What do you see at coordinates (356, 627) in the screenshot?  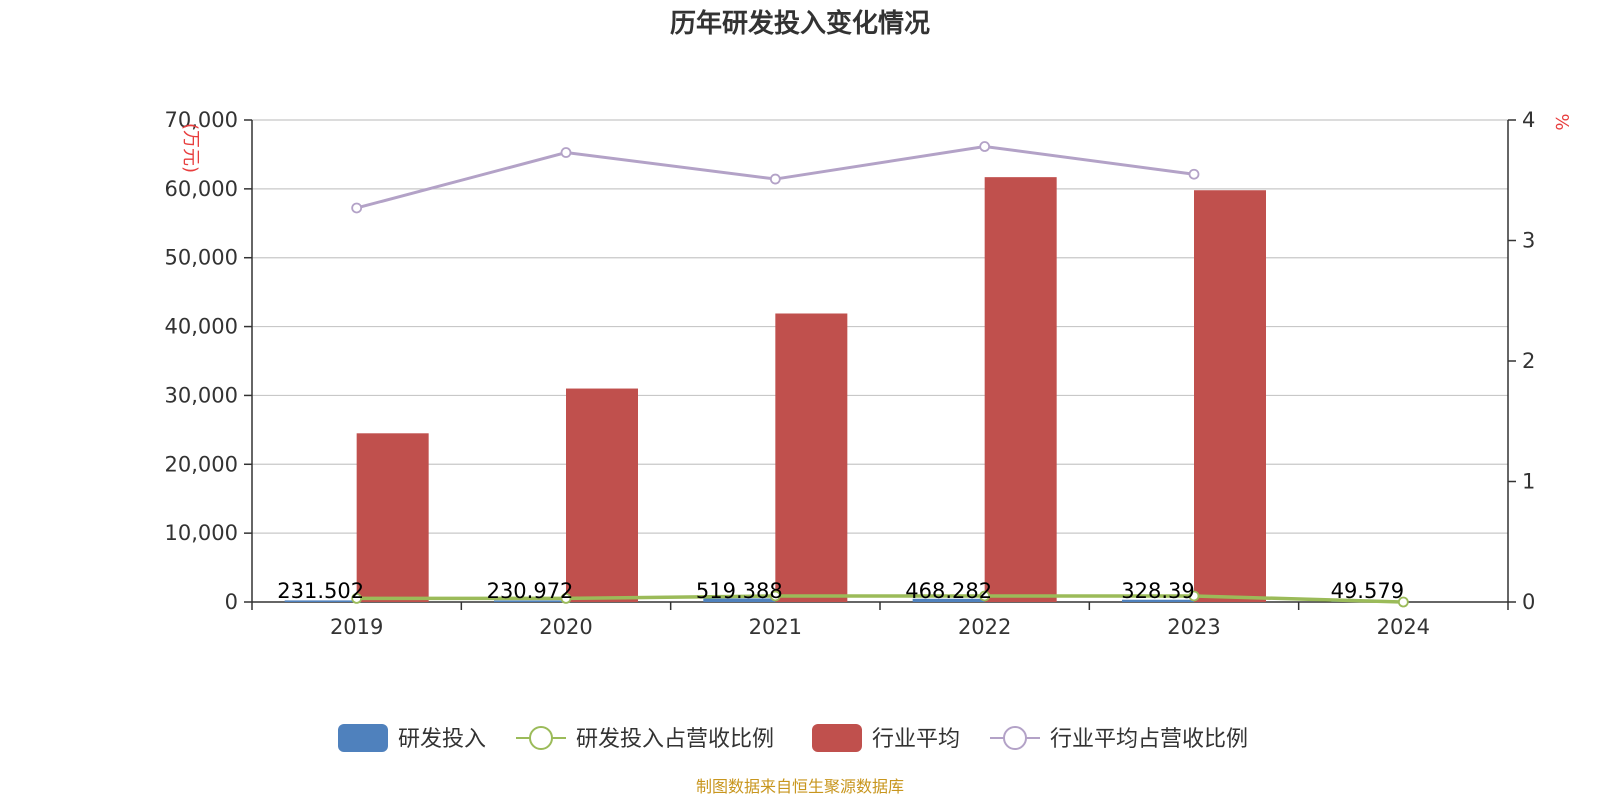 I see `x-axis-tick-label: 2019` at bounding box center [356, 627].